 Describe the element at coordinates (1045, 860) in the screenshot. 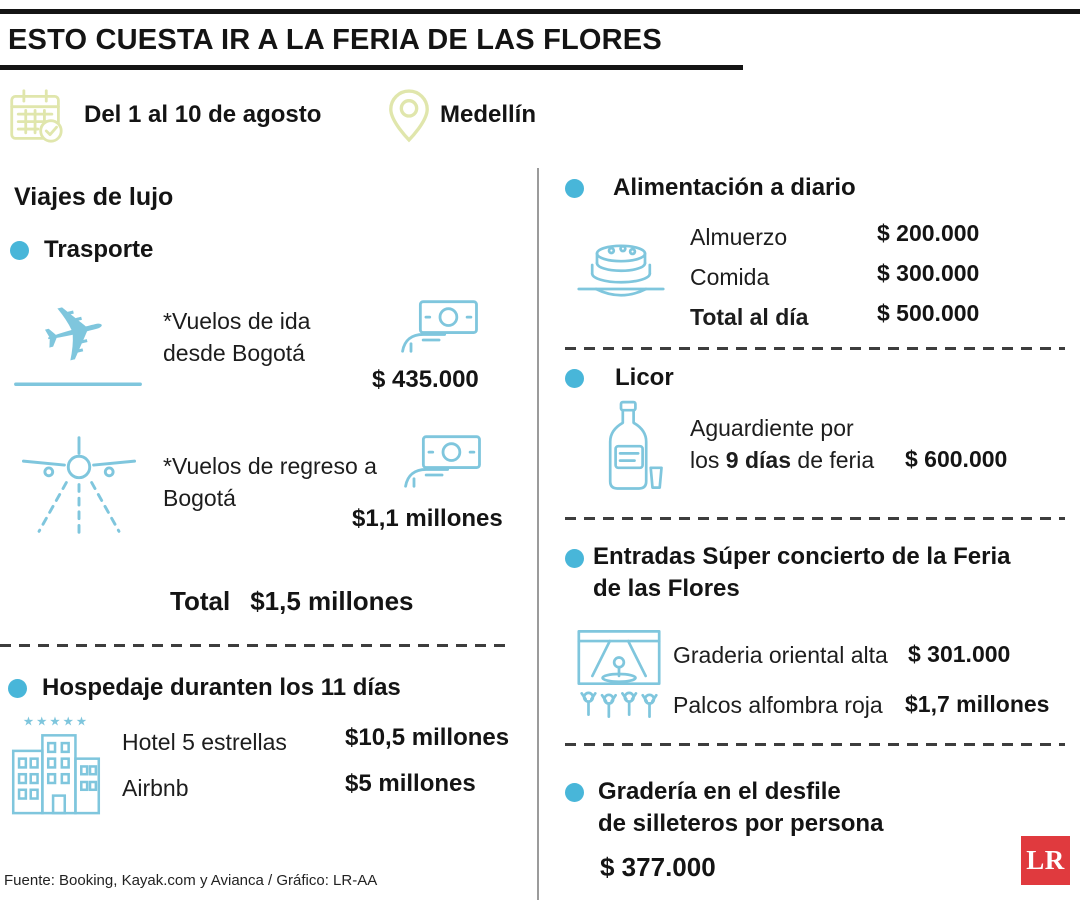

I see `lr-logo: LR` at that location.